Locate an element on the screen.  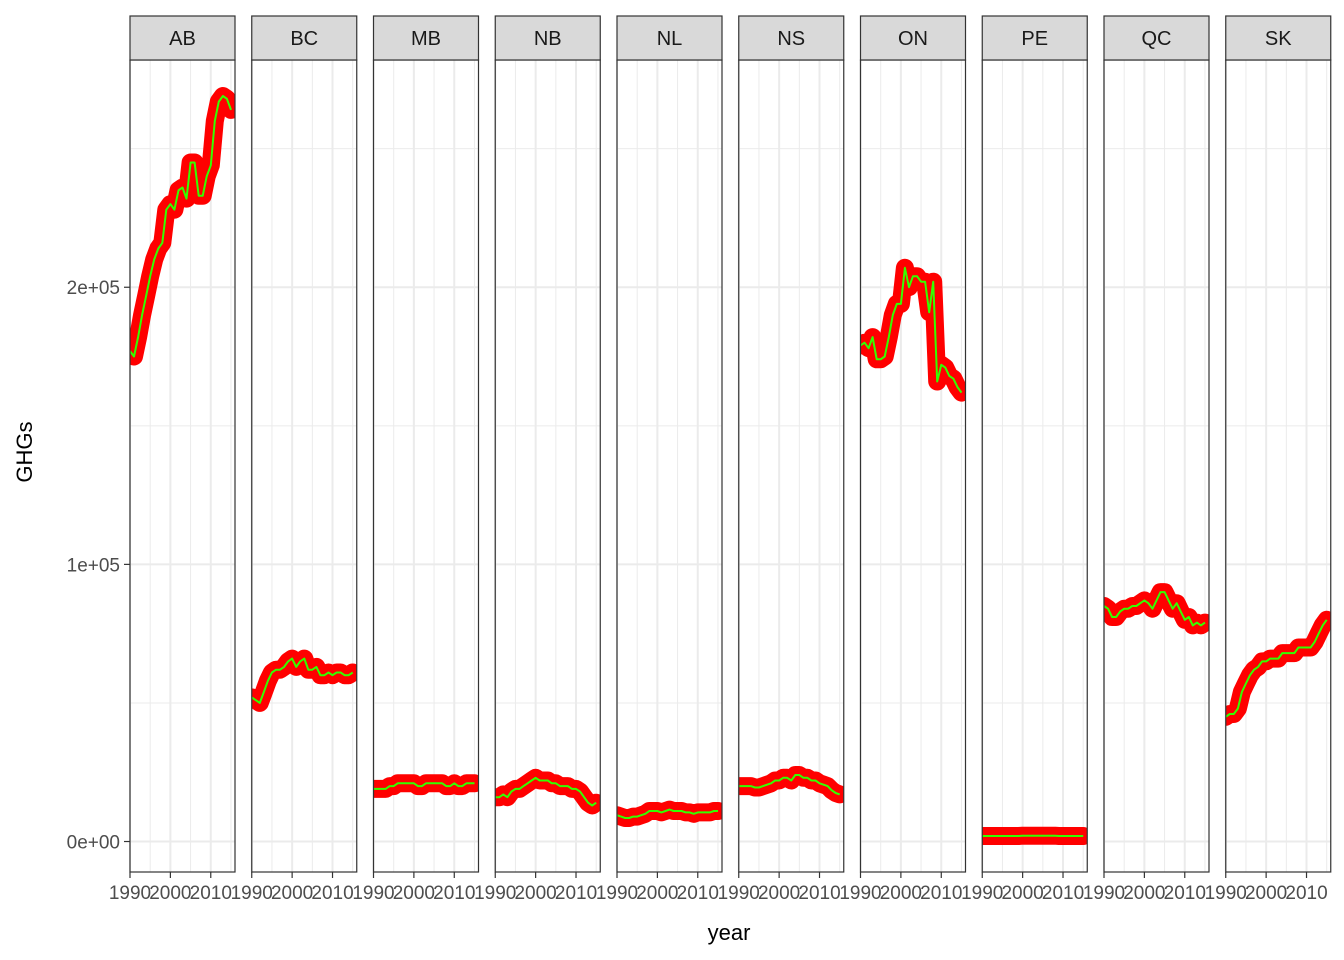
facet-strip-label: PE is located at coordinates (1034, 39).